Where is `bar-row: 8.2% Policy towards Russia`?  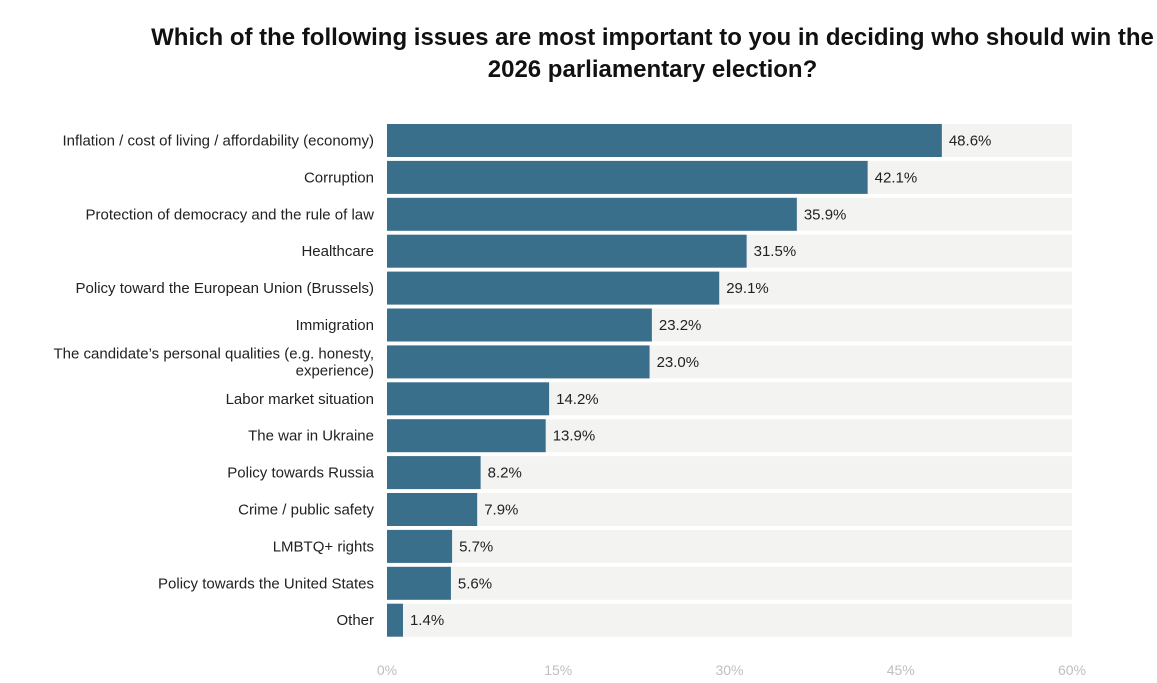
bar-row: 8.2% Policy towards Russia is located at coordinates (649, 473).